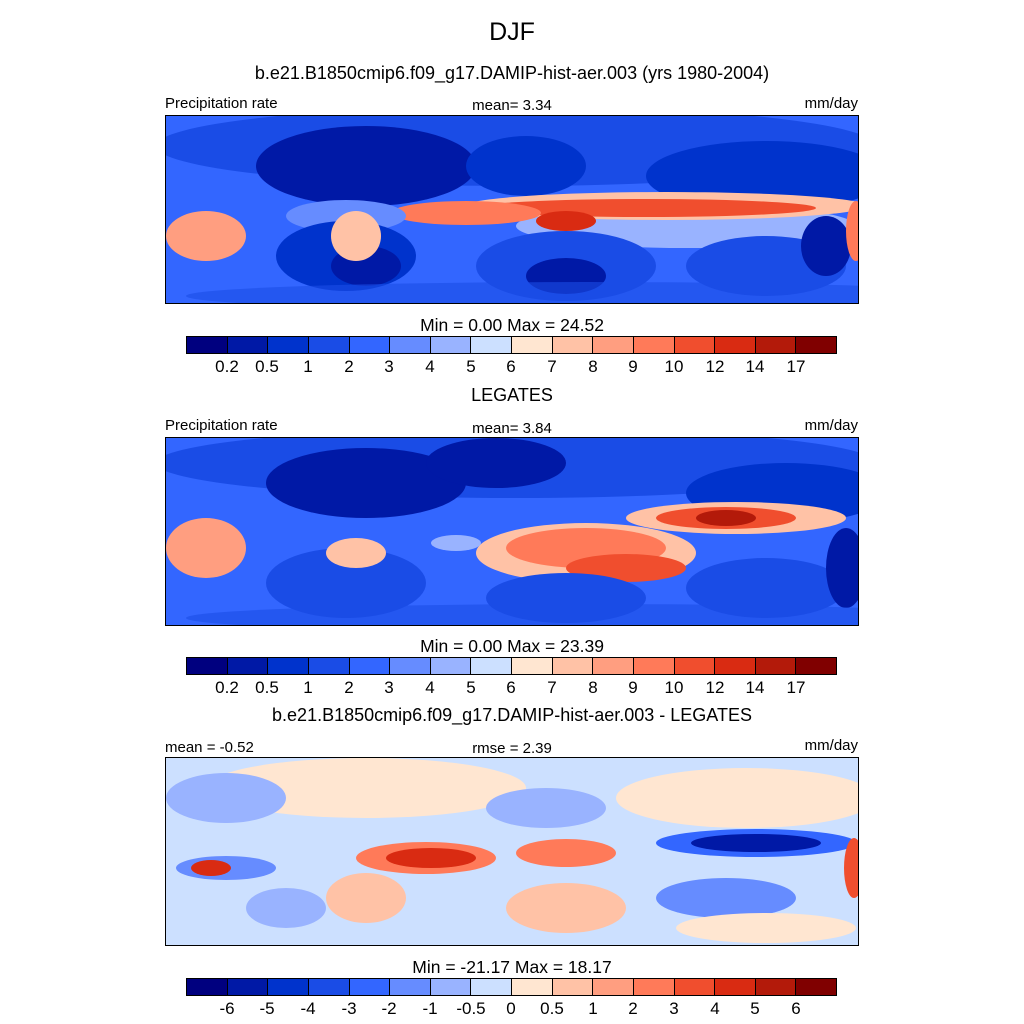 The image size is (1024, 1024). Describe the element at coordinates (267, 1008) in the screenshot. I see `colorbar-tick: -5` at that location.